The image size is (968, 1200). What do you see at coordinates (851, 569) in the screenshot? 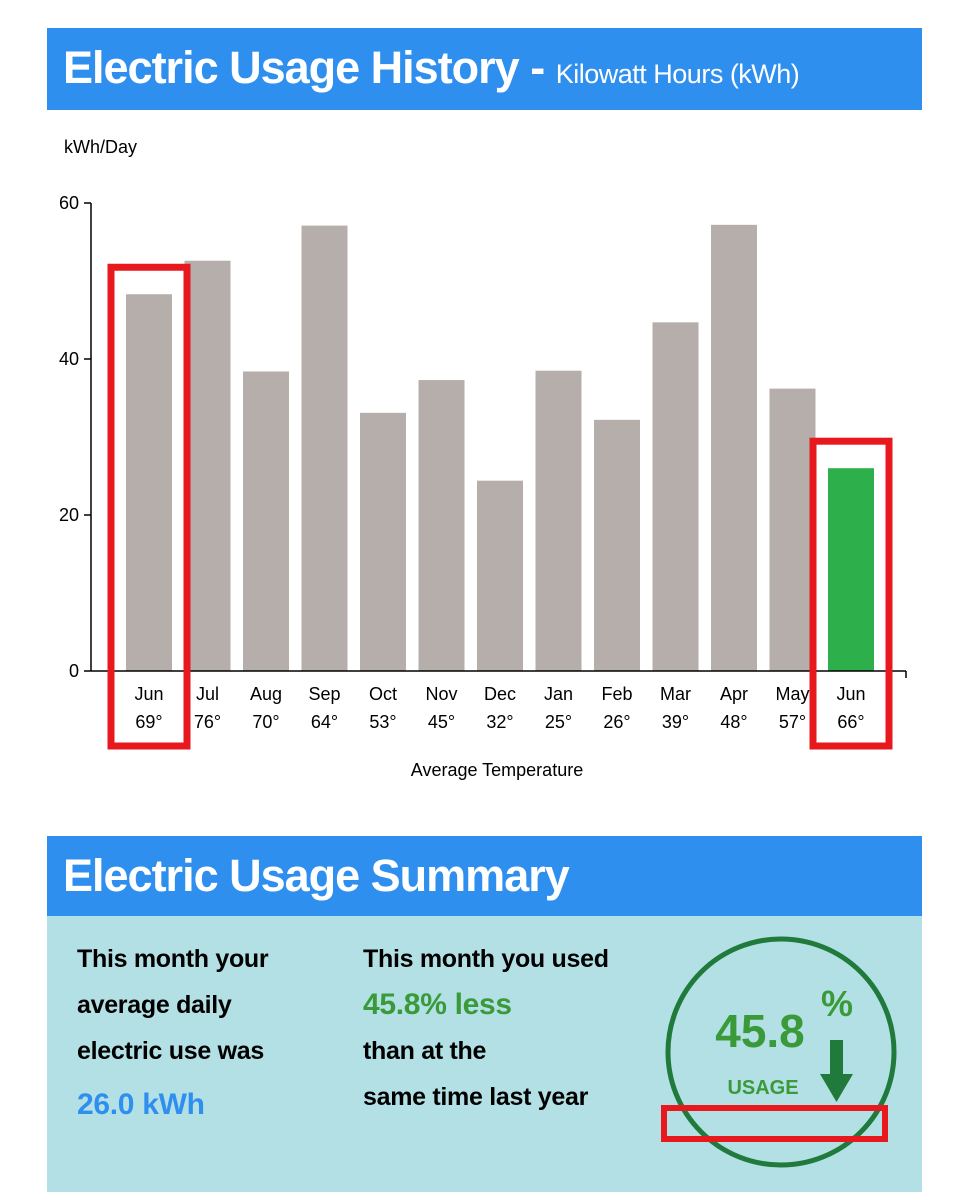
I see `bar-current-month` at bounding box center [851, 569].